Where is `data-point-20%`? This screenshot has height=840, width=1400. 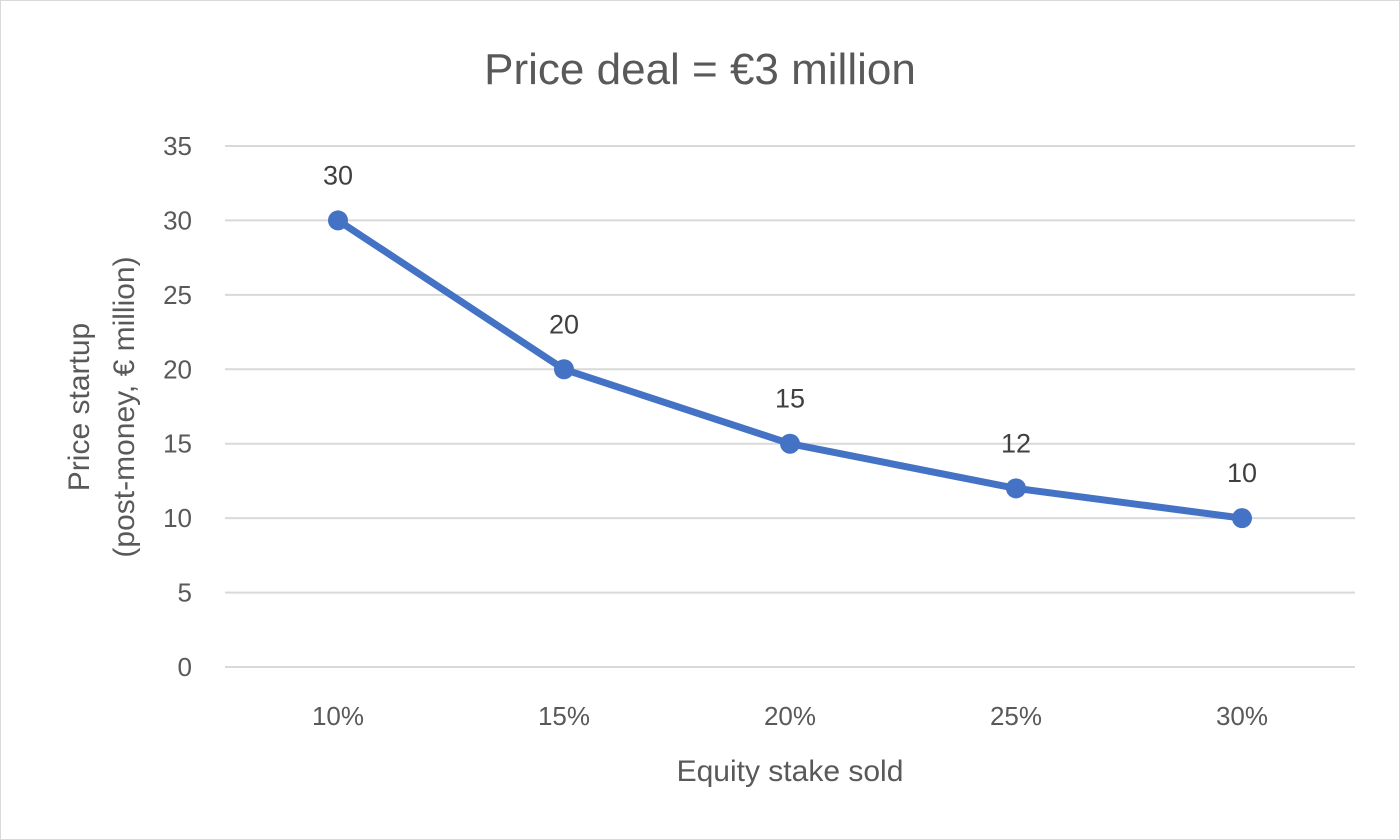
data-point-20% is located at coordinates (790, 443).